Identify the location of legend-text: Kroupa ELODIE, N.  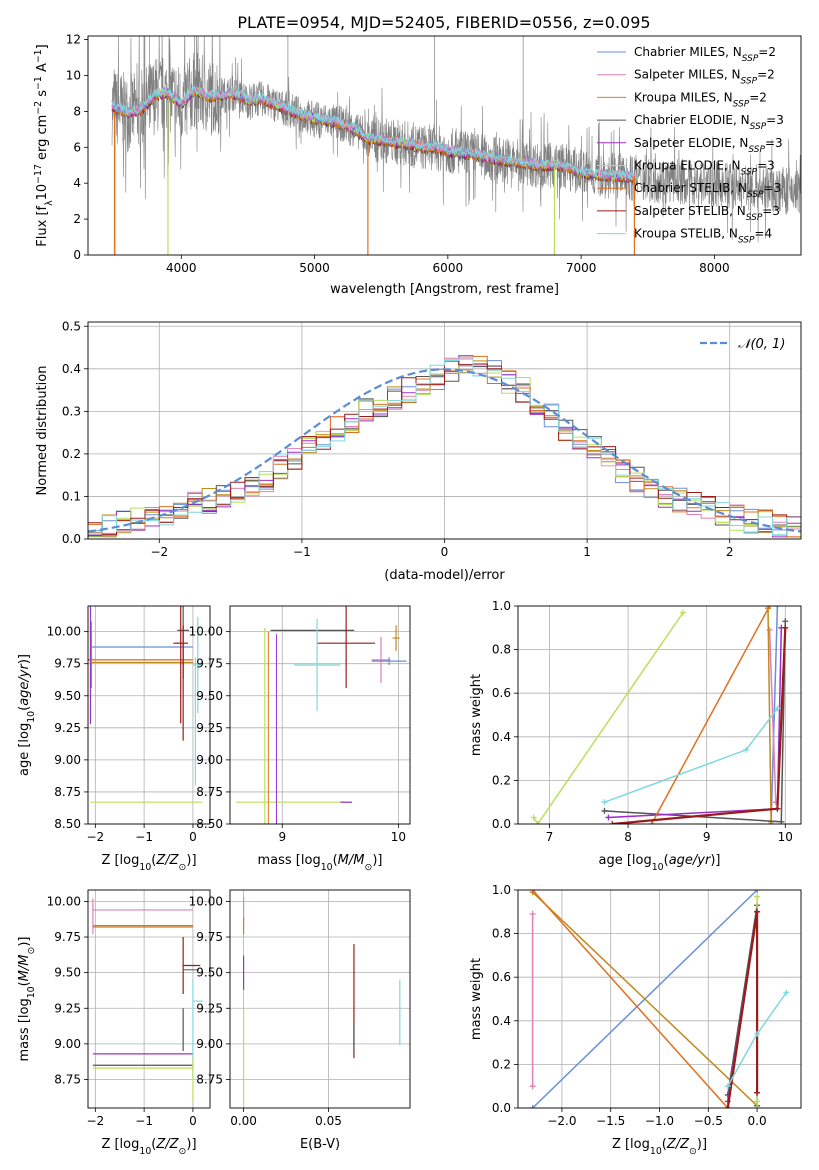
(687, 166).